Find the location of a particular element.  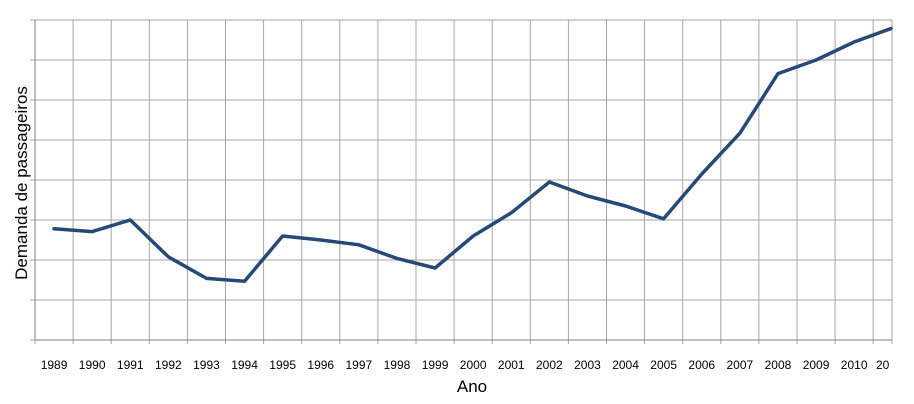

x-tick-label: 2010 is located at coordinates (854, 365).